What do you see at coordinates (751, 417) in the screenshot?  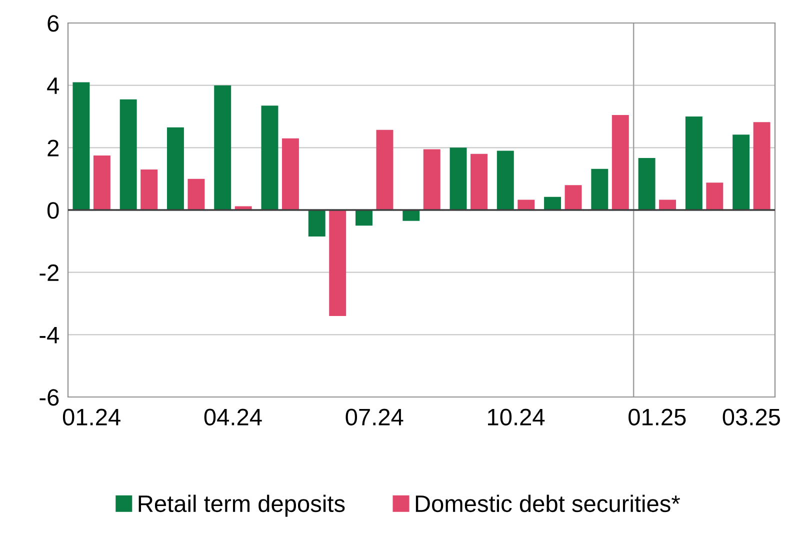 I see `x-tick-label: 03.25` at bounding box center [751, 417].